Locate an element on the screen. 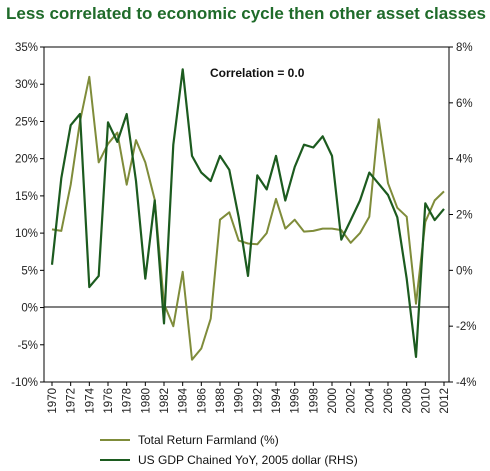  x-tick-label: 1994 is located at coordinates (277, 400).